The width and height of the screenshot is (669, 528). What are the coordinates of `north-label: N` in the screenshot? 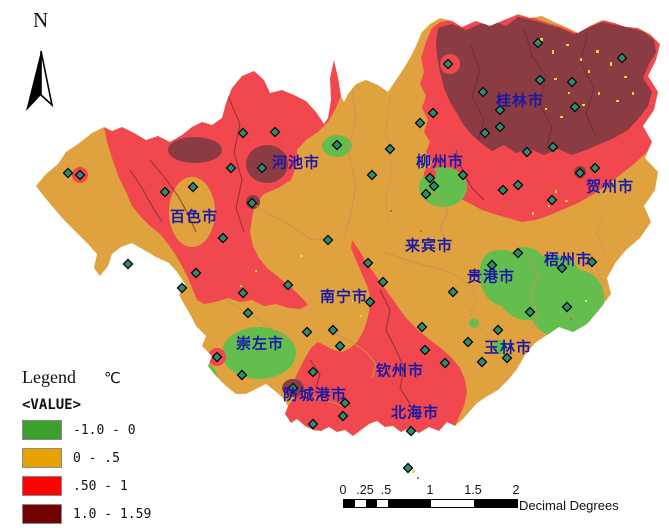 It's located at (41, 20).